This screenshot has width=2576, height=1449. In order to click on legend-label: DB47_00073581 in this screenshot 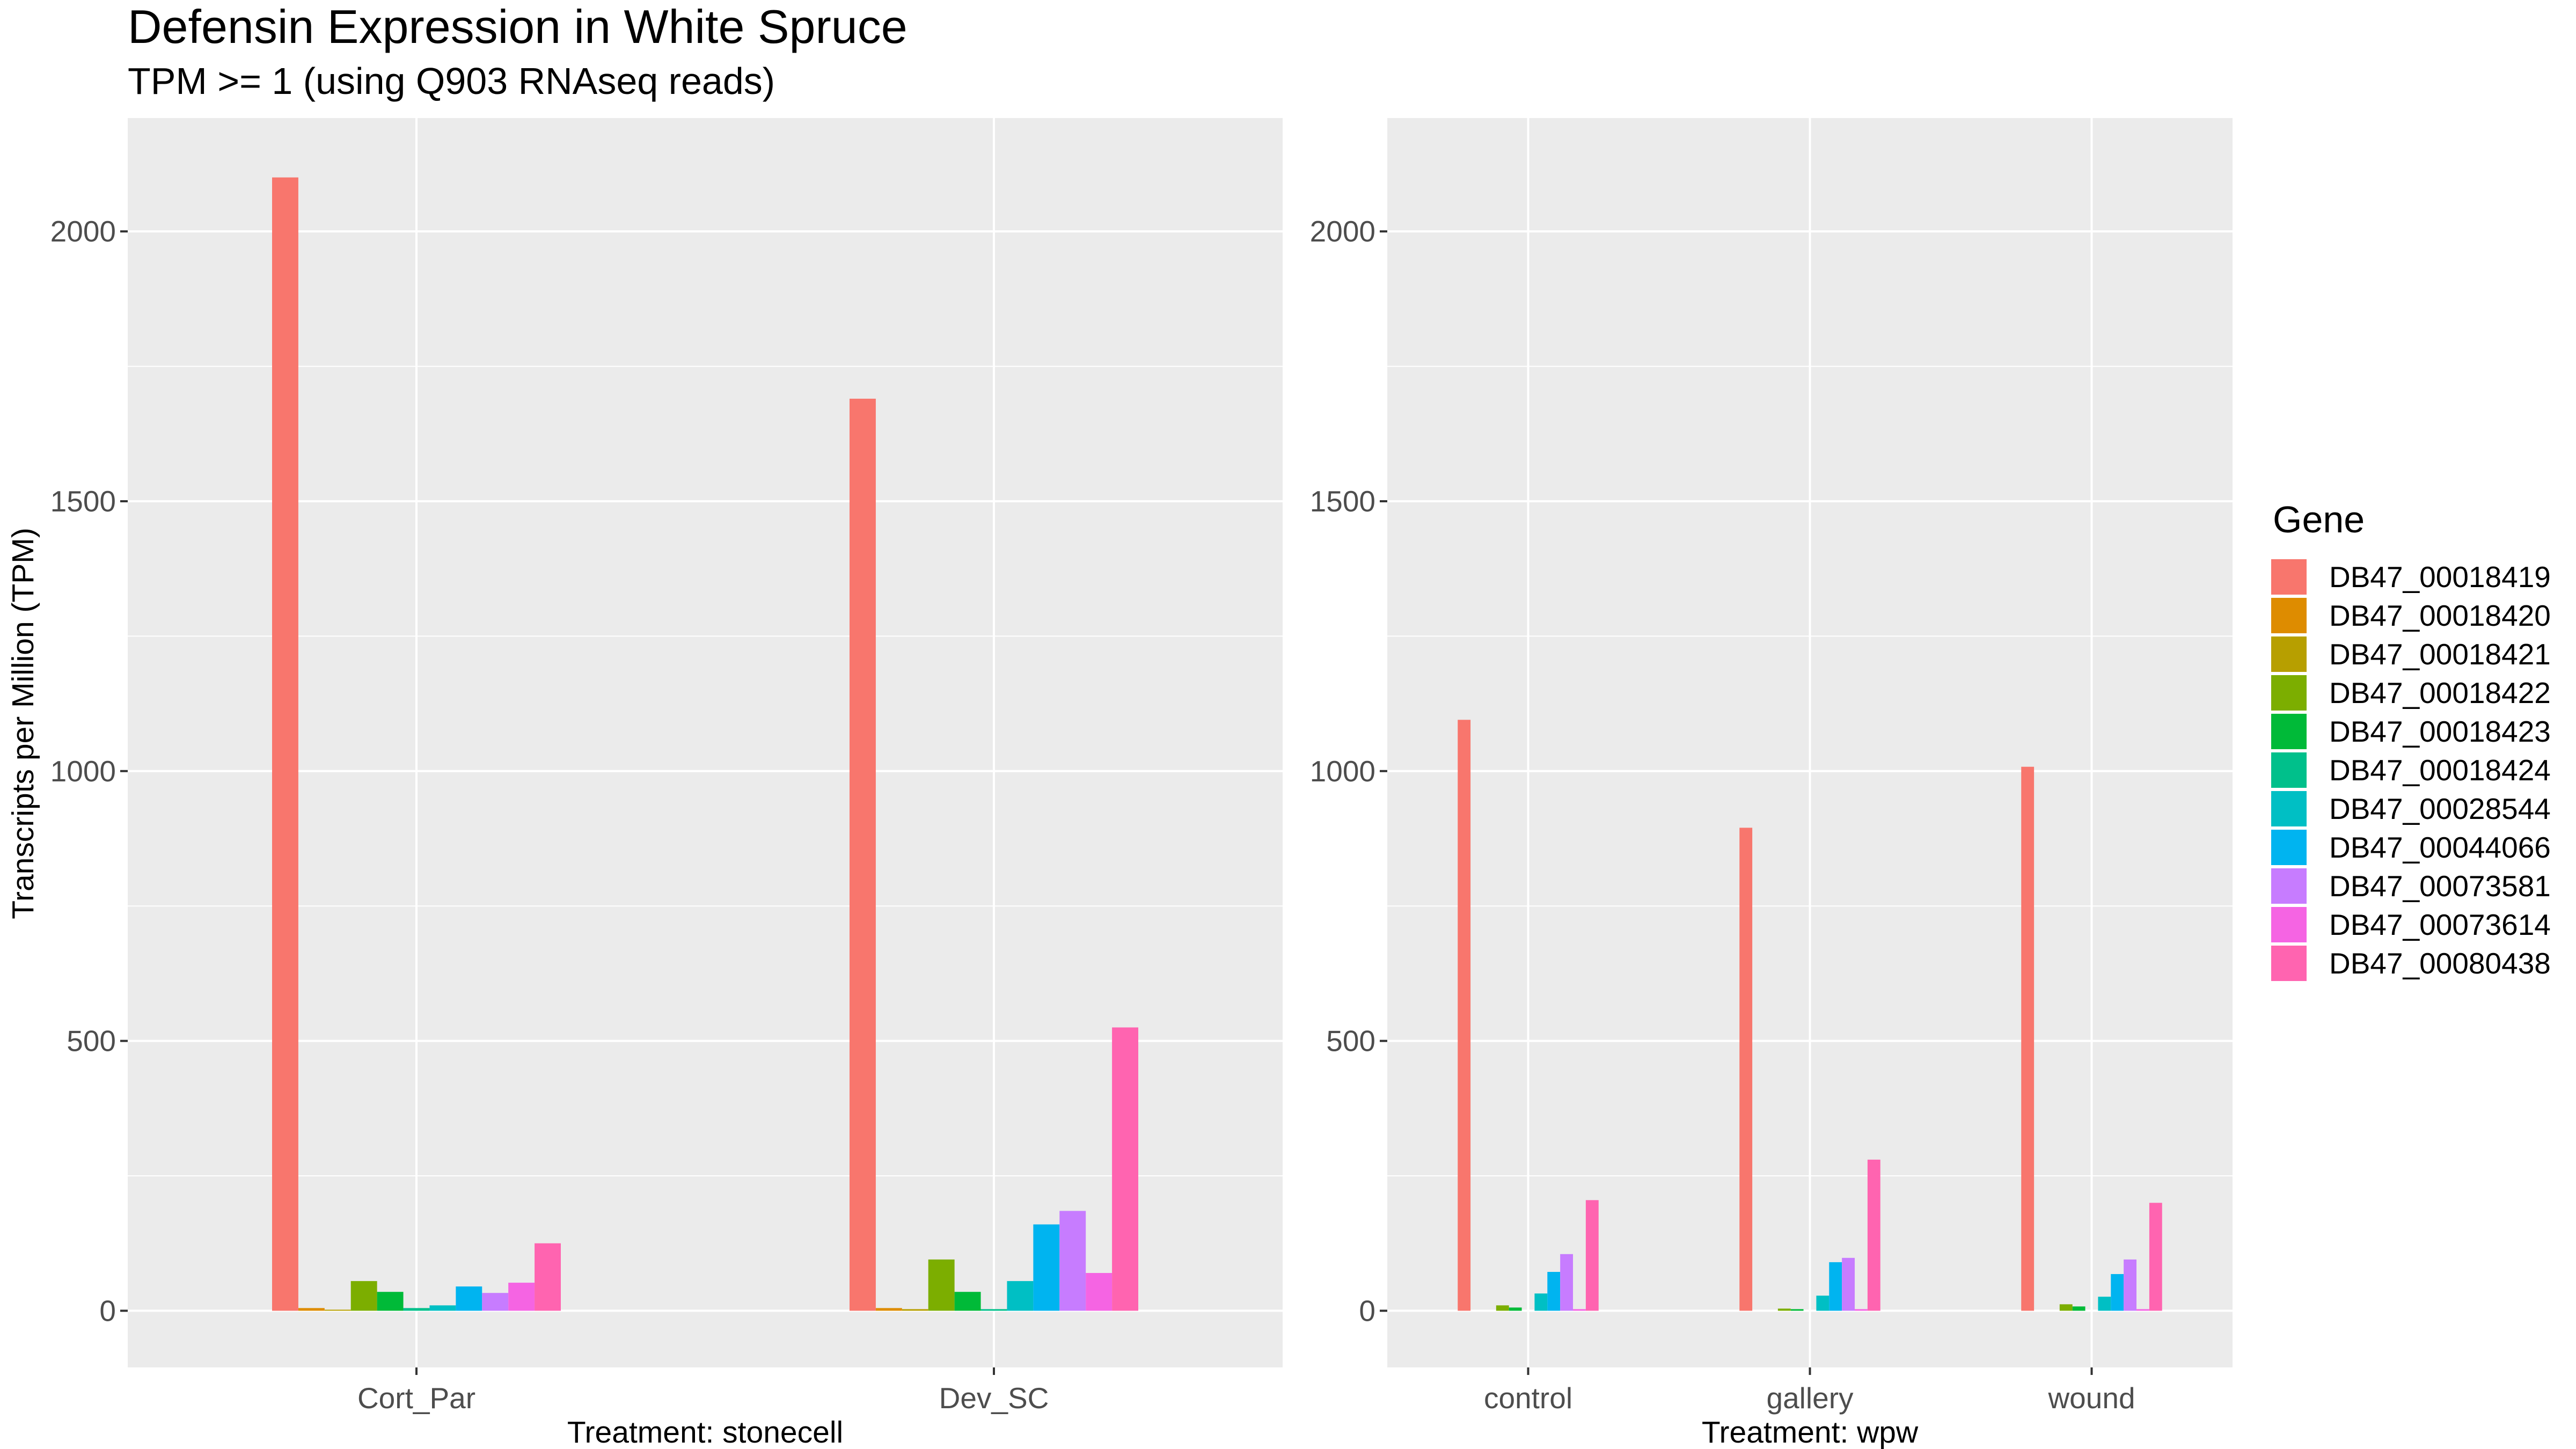, I will do `click(2440, 886)`.